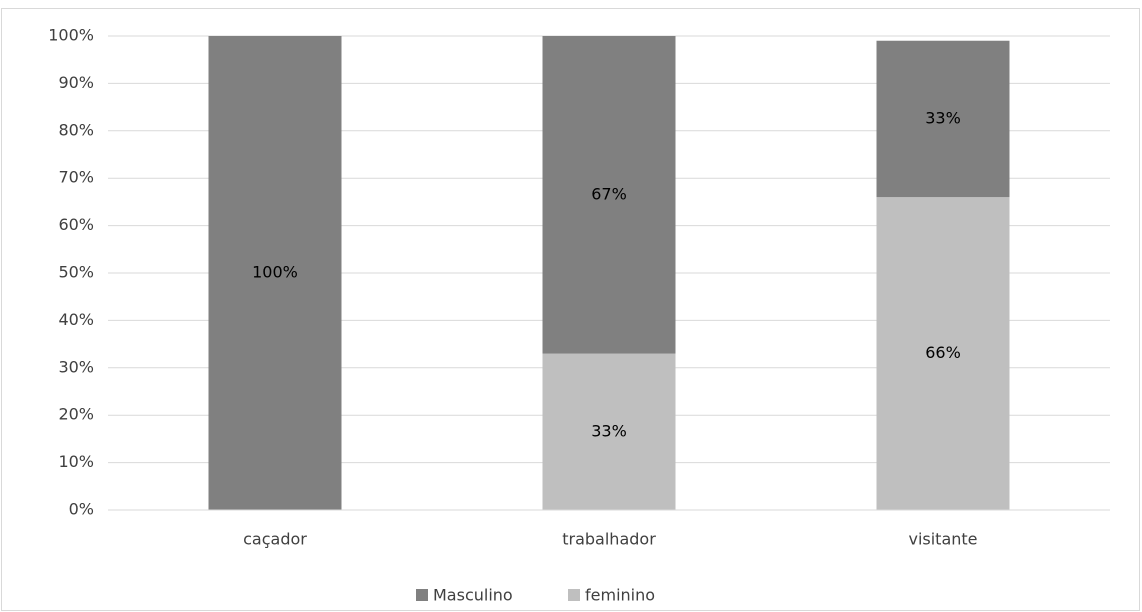 Image resolution: width=1142 pixels, height=612 pixels. I want to click on data-label: 67%, so click(609, 193).